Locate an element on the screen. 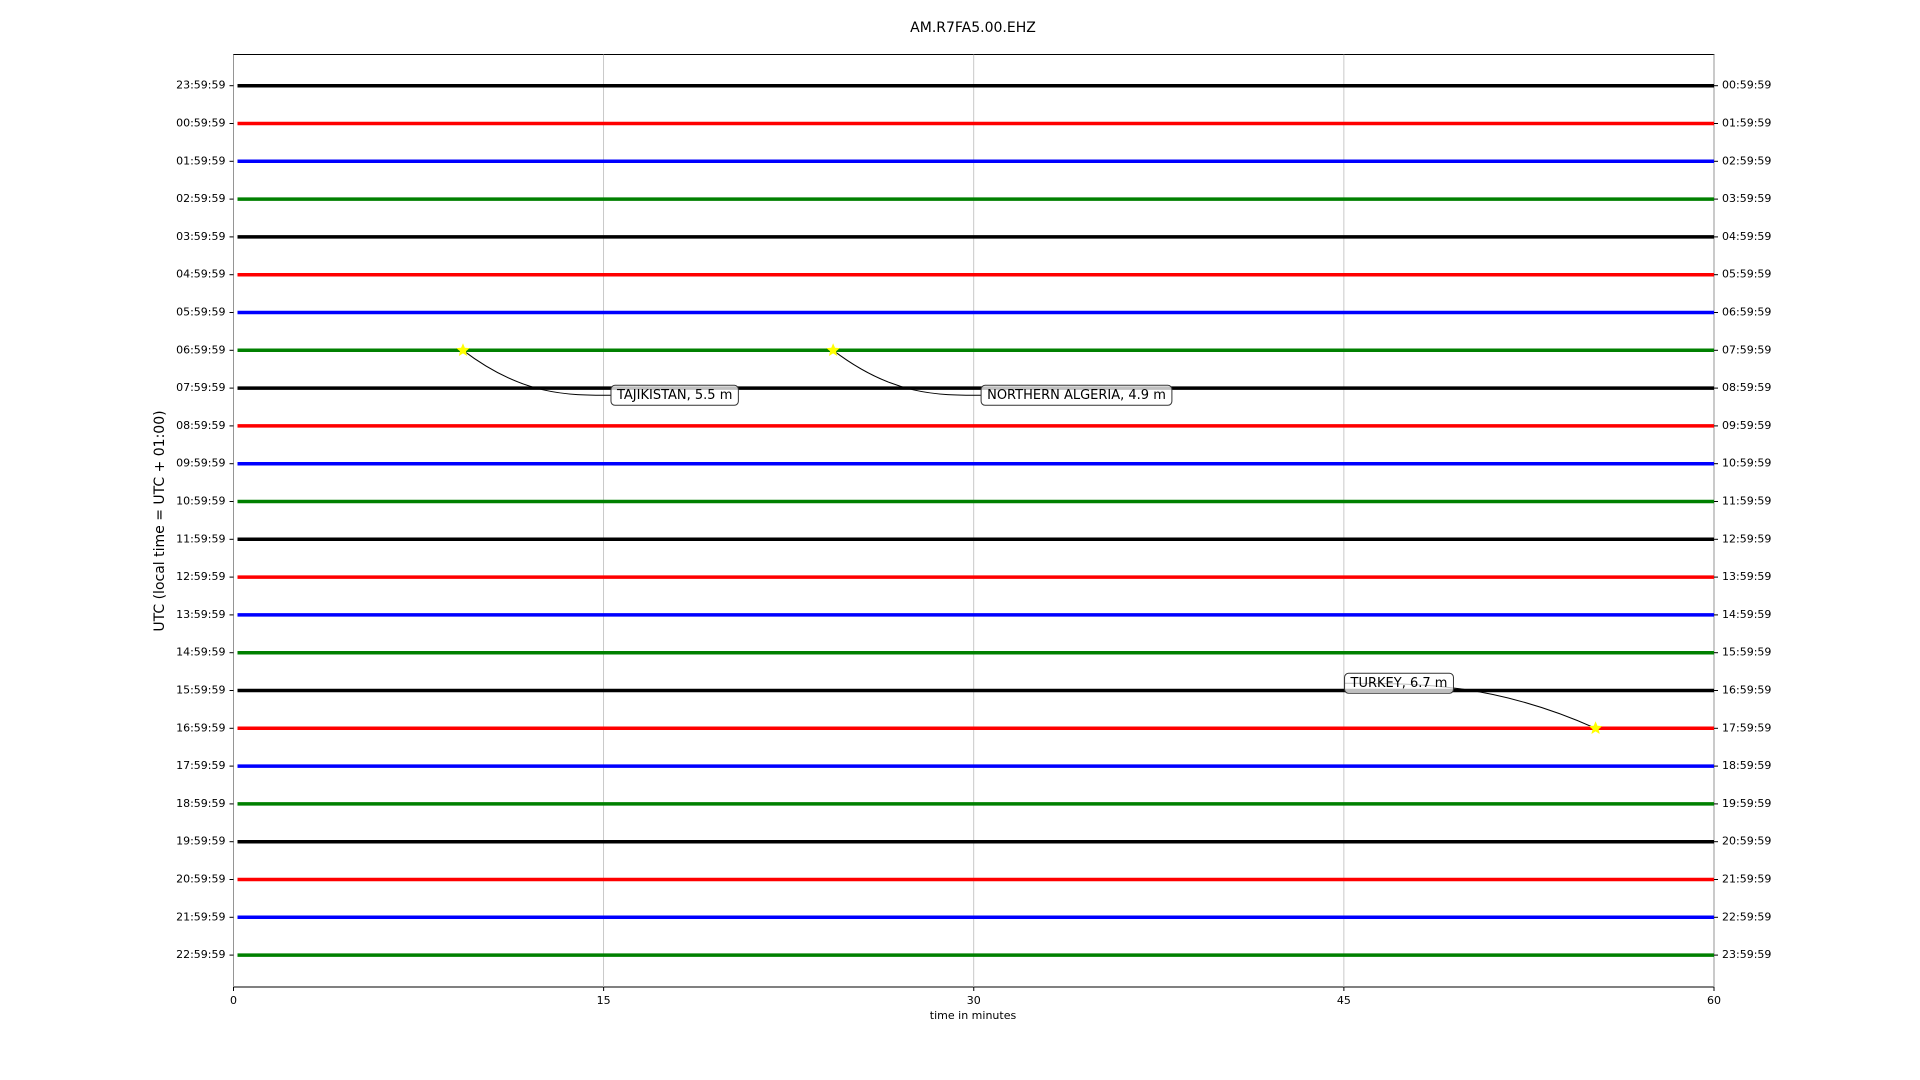 The image size is (1920, 1080). event-annotation: TAJIKISTAN, 5.5 m is located at coordinates (597, 374).